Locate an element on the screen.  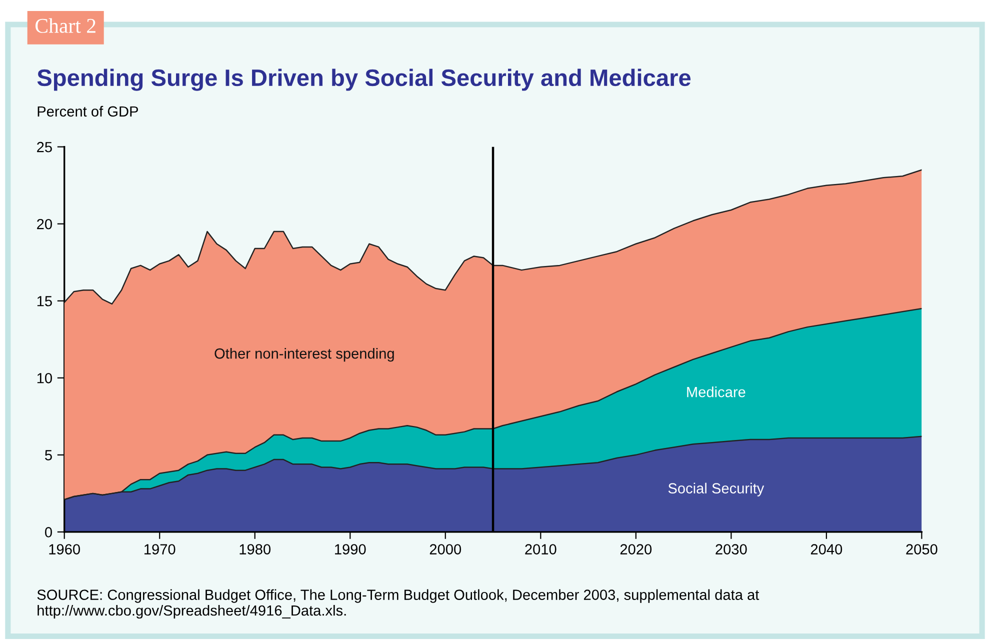
x-tick-label: 2040 is located at coordinates (826, 549).